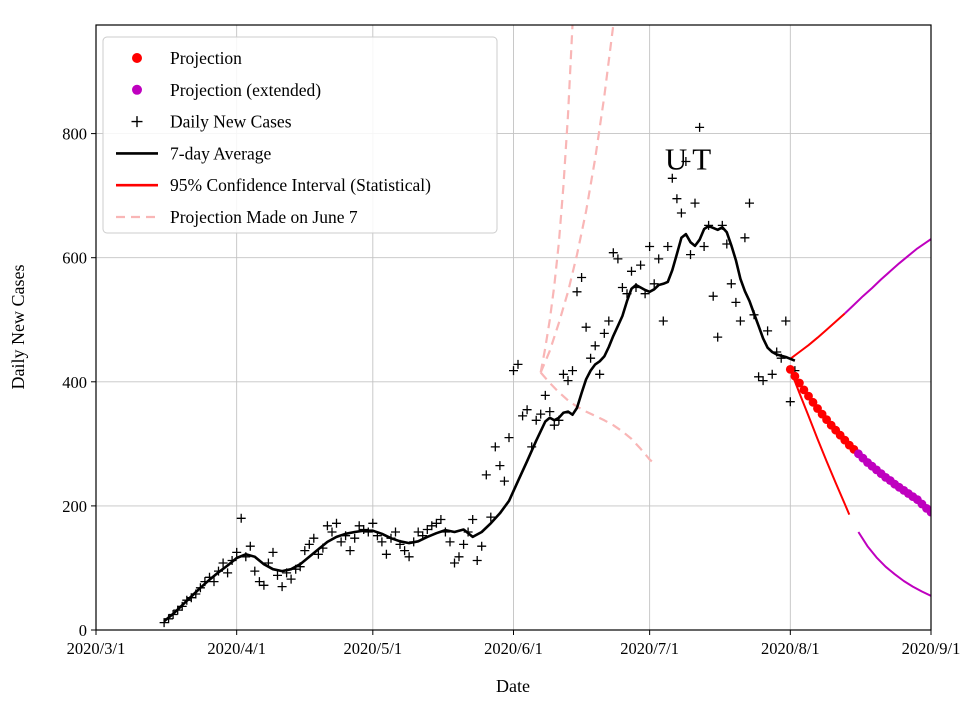 The height and width of the screenshot is (720, 960). I want to click on x-tick-label: 2020/5/1, so click(372, 648).